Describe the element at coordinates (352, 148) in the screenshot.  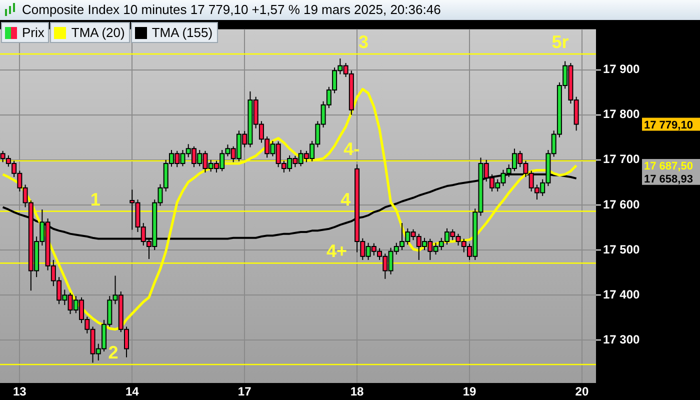
I see `annotation: 4-` at that location.